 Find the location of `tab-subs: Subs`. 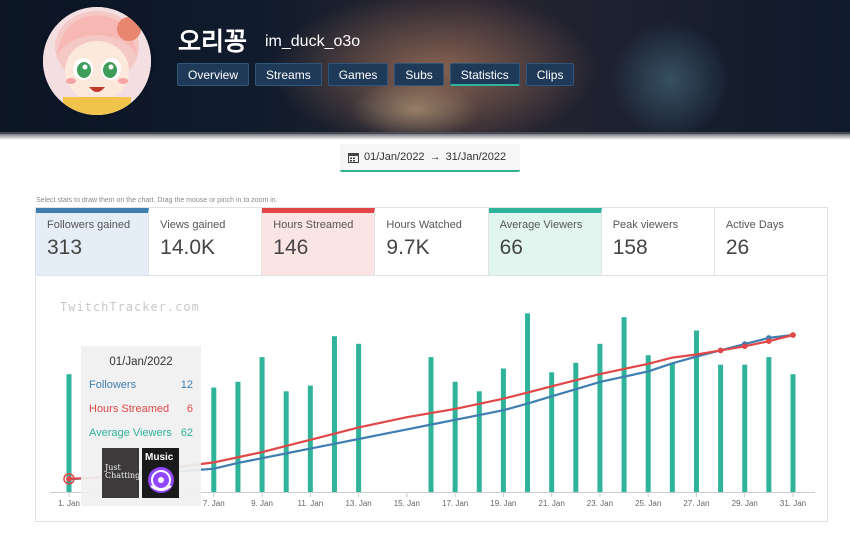

tab-subs: Subs is located at coordinates (419, 74).